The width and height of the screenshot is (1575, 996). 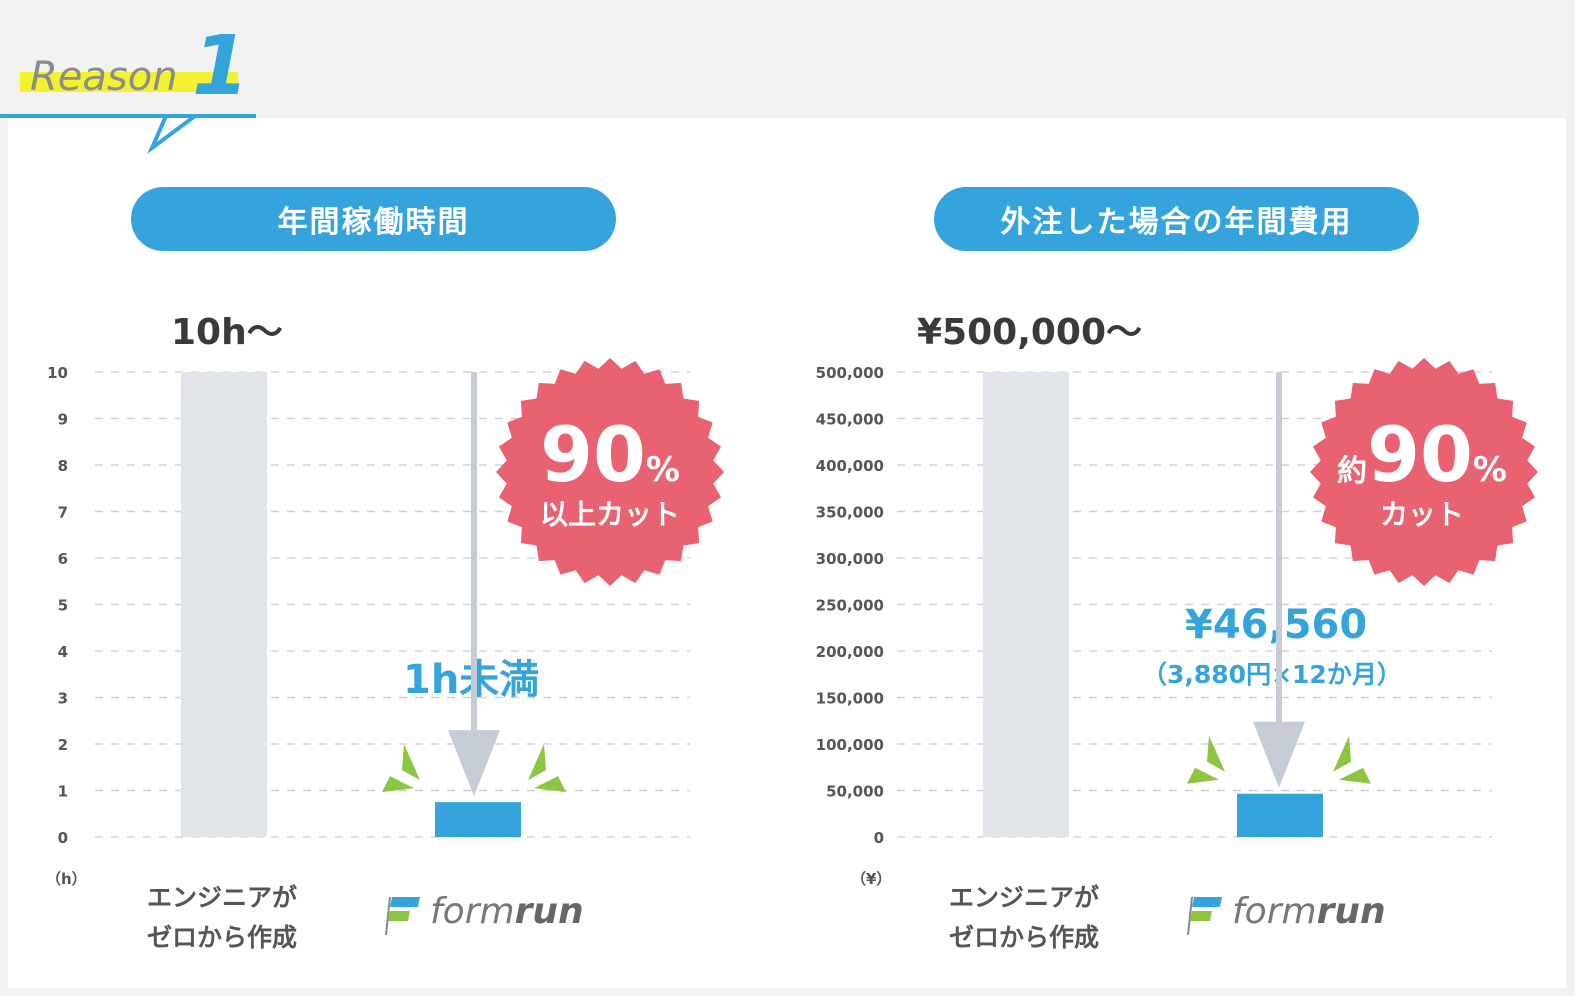 I want to click on y-tick-label: 7, so click(x=63, y=513).